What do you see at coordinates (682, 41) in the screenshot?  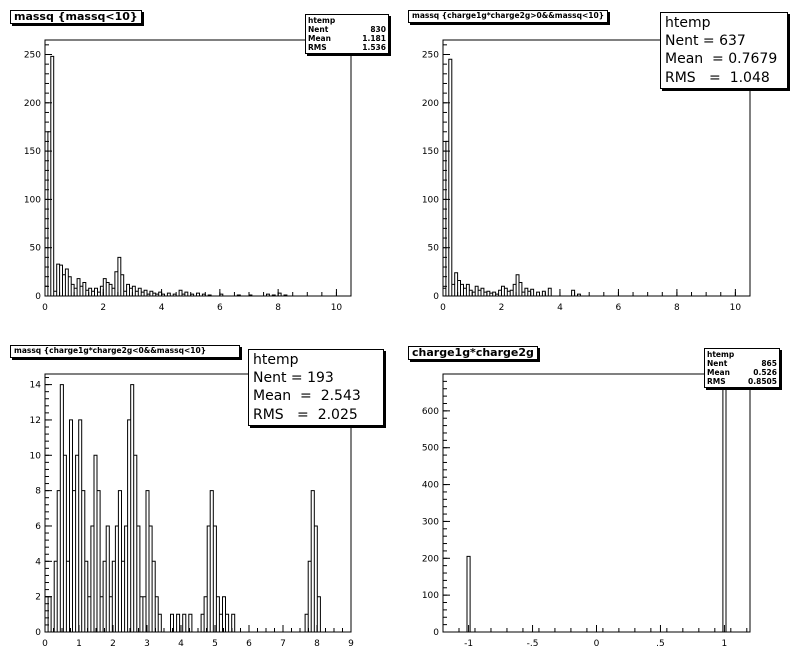 I see `stats-entries-label-2: Nent` at bounding box center [682, 41].